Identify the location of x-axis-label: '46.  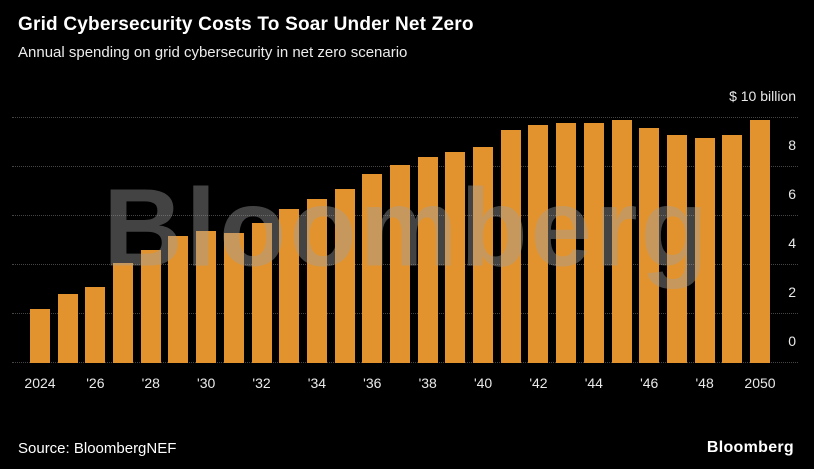
(649, 383).